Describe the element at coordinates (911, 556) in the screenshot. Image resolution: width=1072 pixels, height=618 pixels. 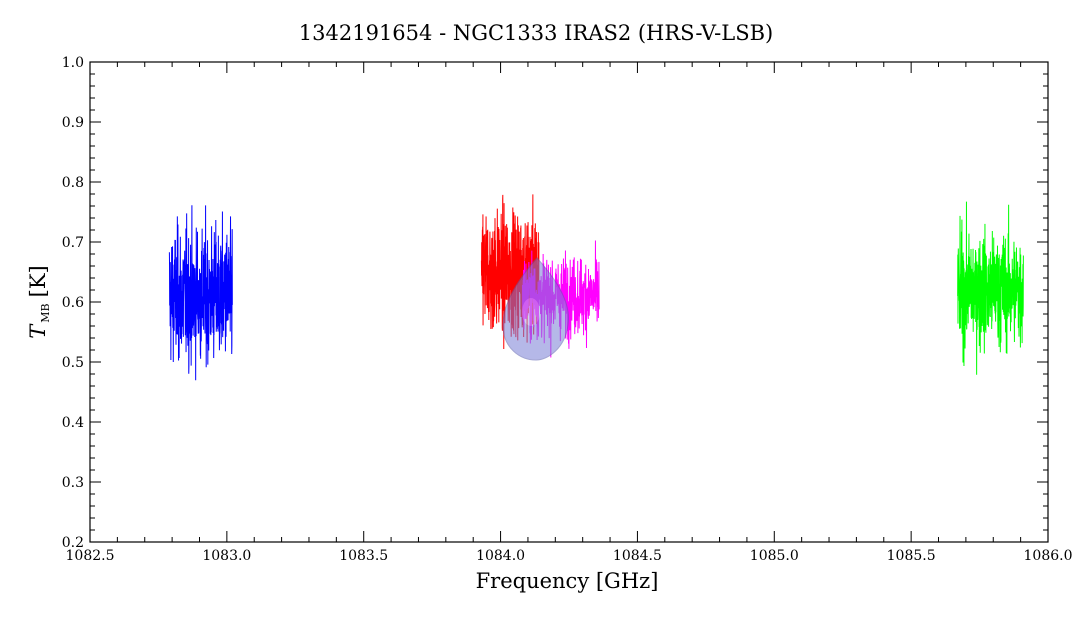
I see `x-tick-label: 1085.5` at that location.